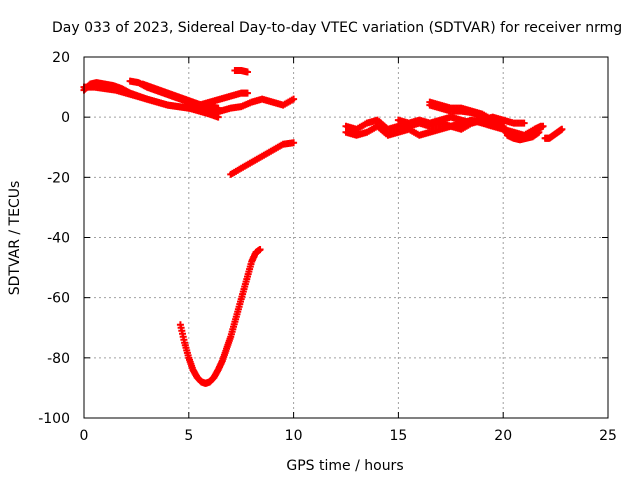 This screenshot has width=640, height=480. Describe the element at coordinates (503, 436) in the screenshot. I see `x-tick-label: 20` at that location.